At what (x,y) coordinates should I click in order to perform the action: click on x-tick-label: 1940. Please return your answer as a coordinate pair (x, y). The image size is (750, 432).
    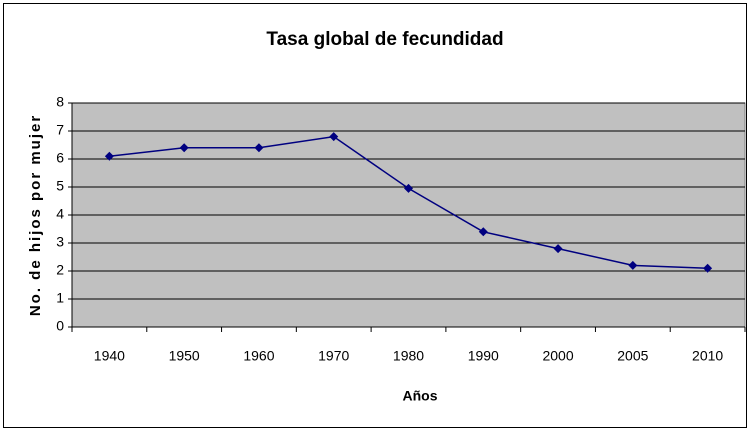
    Looking at the image, I should click on (109, 356).